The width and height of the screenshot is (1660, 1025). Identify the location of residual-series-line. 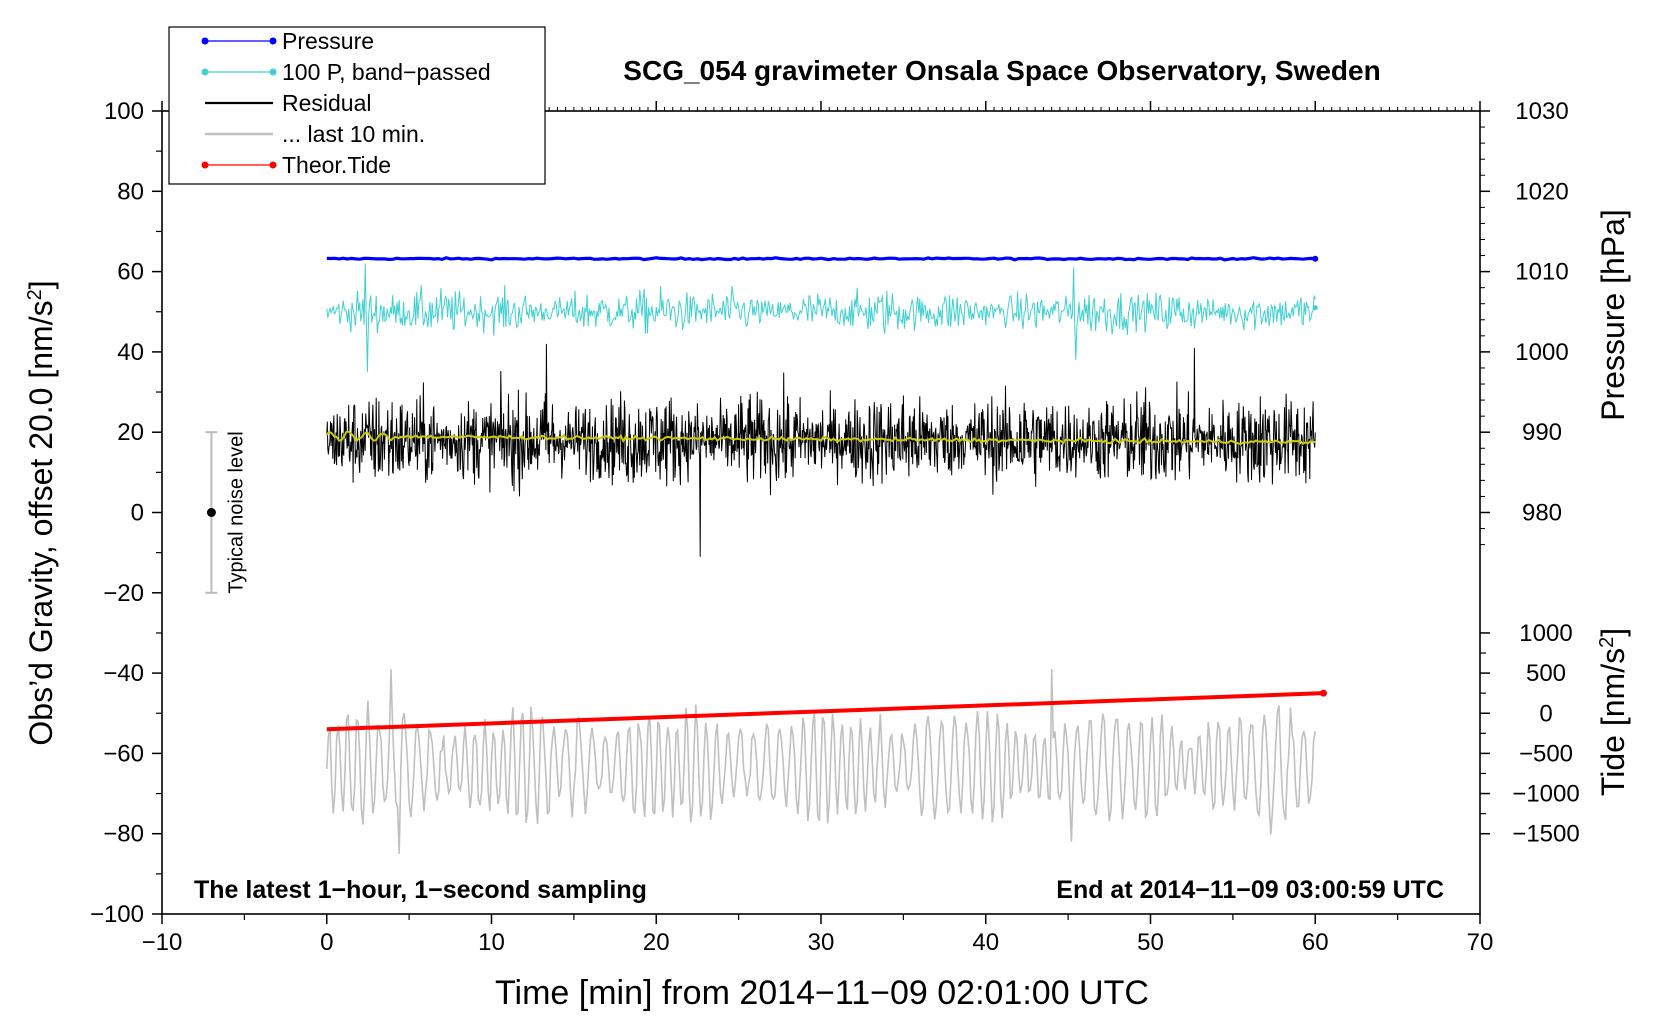
(821, 450).